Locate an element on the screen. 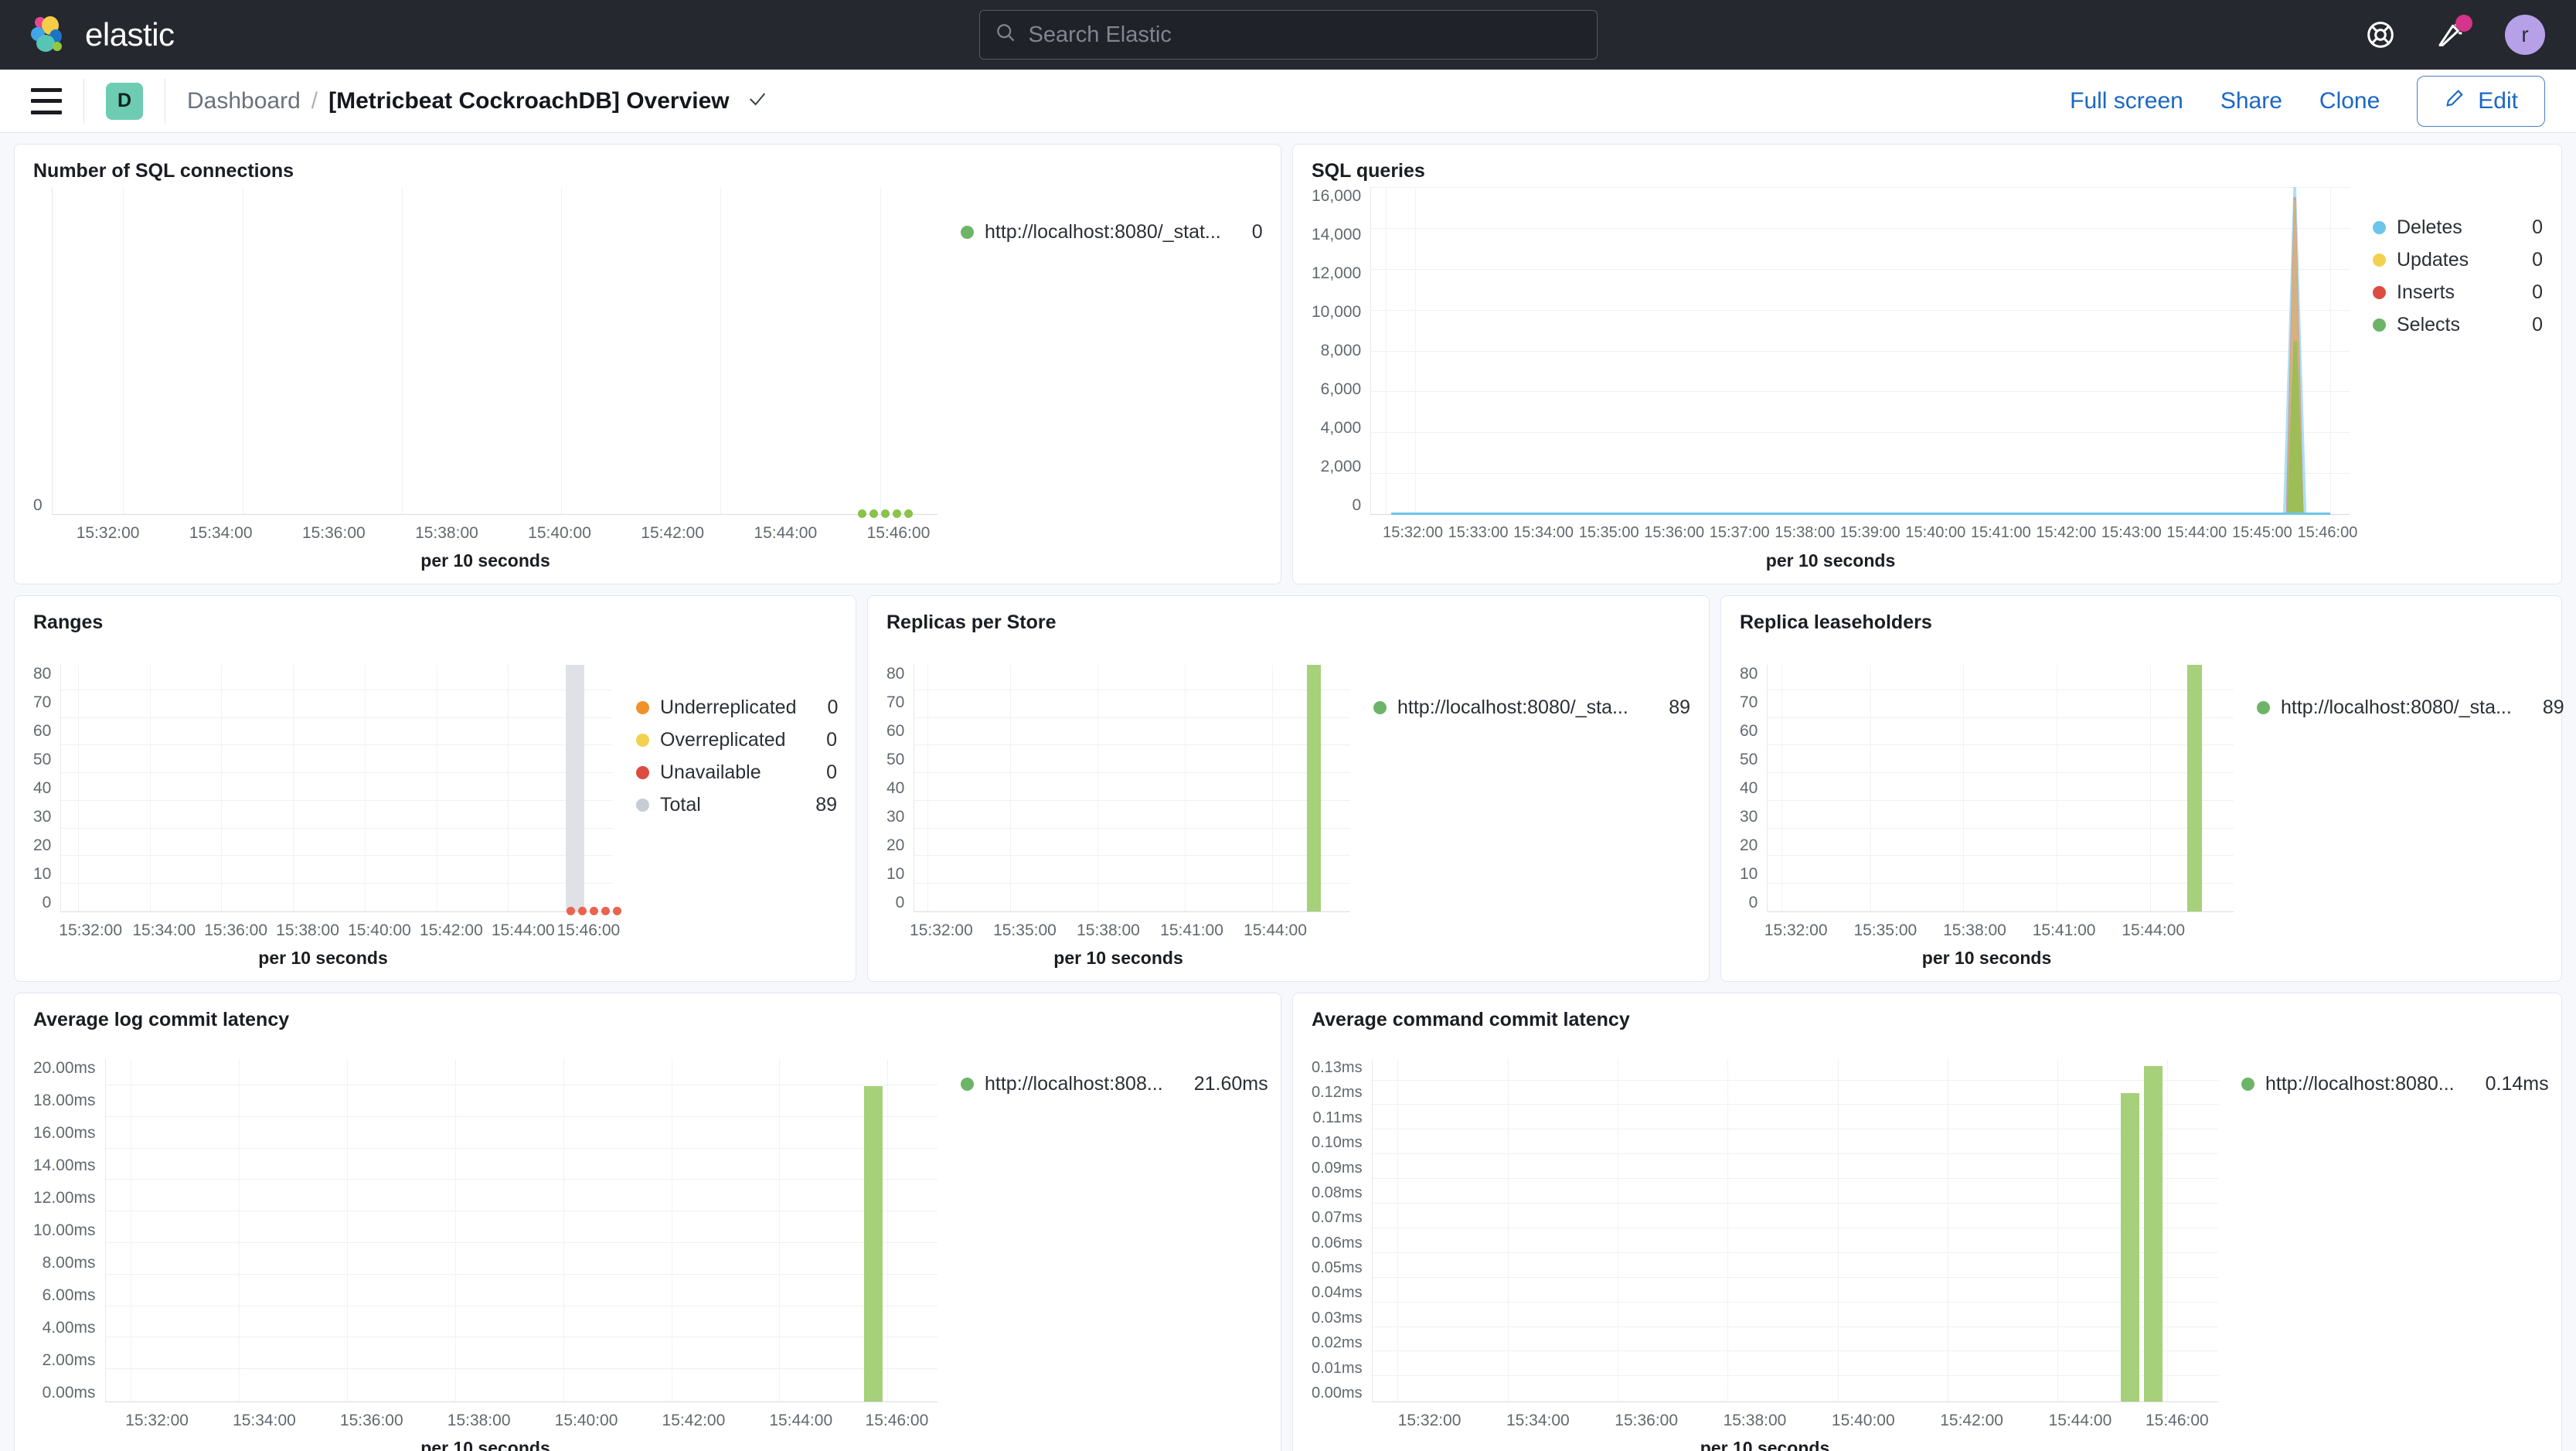  panel-title: Average log commit latency is located at coordinates (161, 1020).